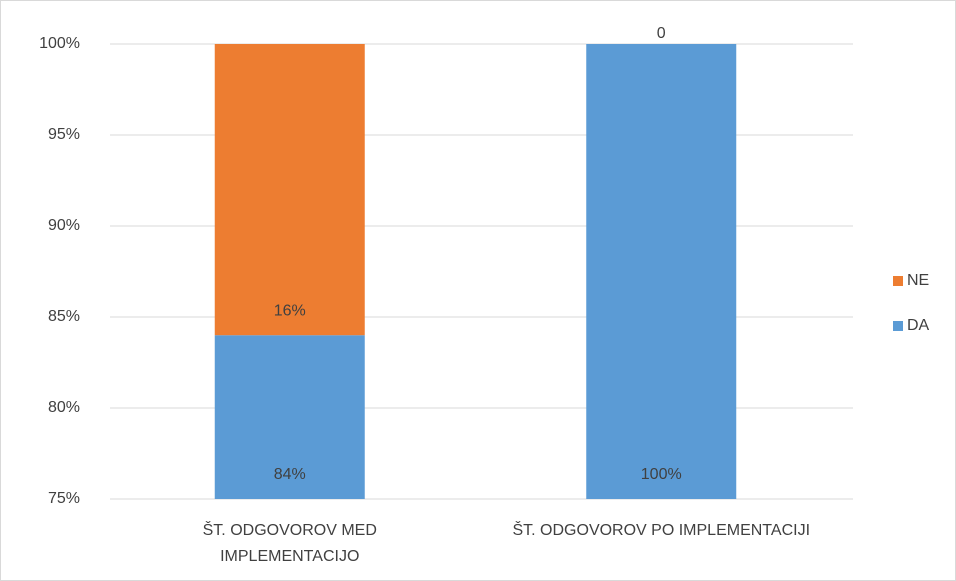 This screenshot has width=956, height=581. Describe the element at coordinates (661, 33) in the screenshot. I see `data-label: 0` at that location.